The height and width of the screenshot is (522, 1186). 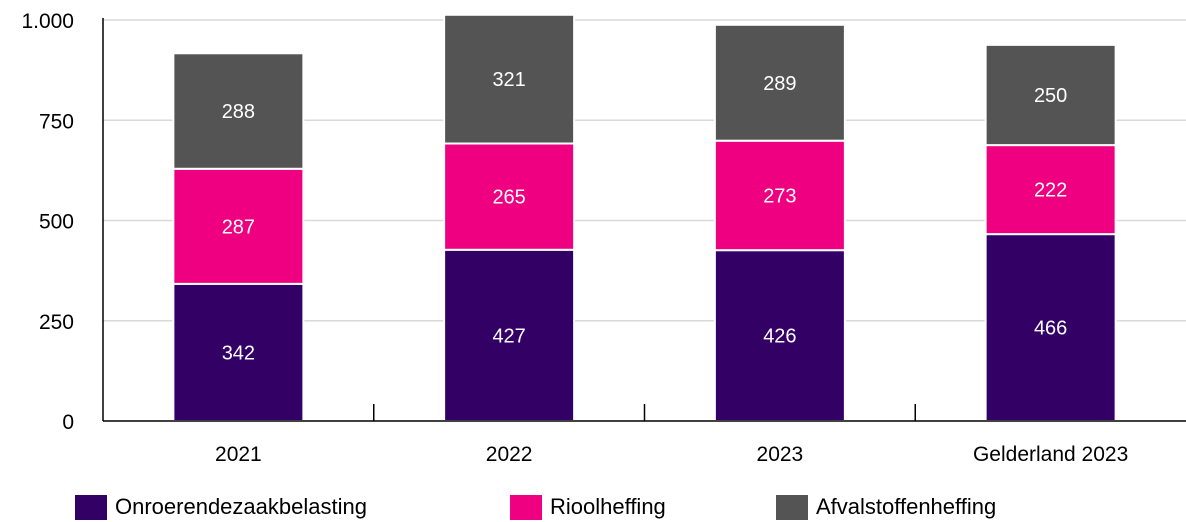 What do you see at coordinates (56, 222) in the screenshot?
I see `y-tick-label: 500` at bounding box center [56, 222].